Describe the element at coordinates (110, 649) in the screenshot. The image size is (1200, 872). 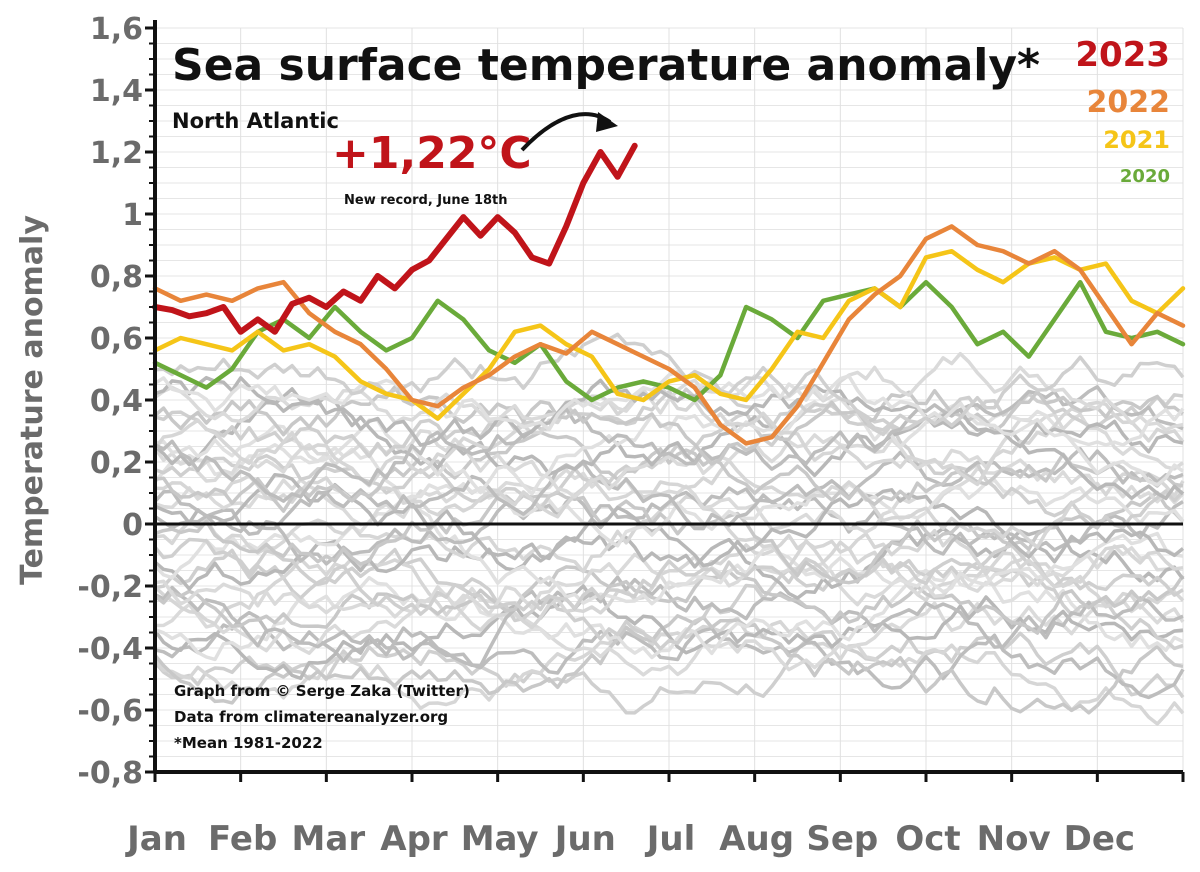
I see `y-tick-label: -0,4` at that location.